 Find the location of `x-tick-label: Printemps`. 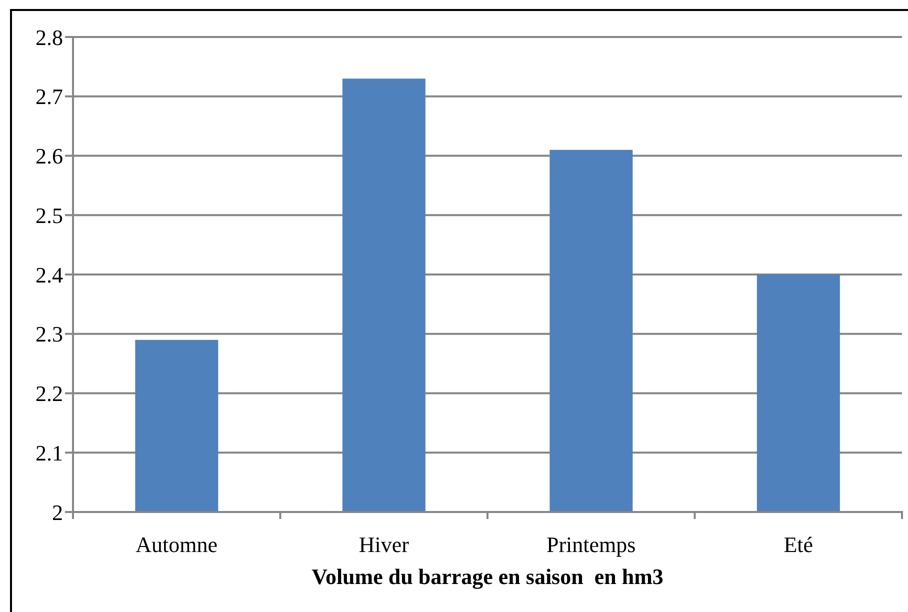

x-tick-label: Printemps is located at coordinates (591, 544).